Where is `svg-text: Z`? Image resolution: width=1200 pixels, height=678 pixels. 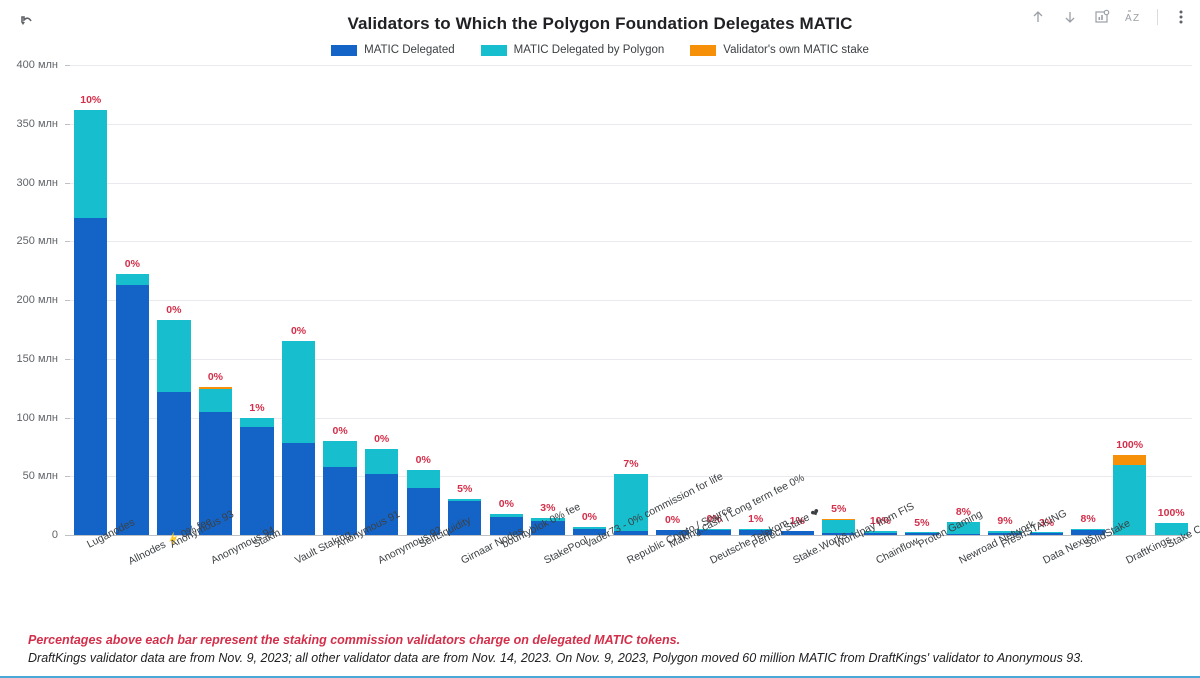 svg-text: Z is located at coordinates (1136, 18).